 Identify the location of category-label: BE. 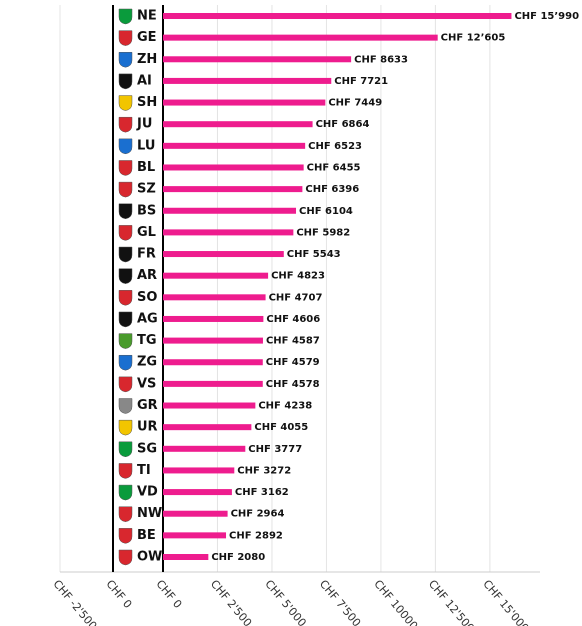
(146, 535).